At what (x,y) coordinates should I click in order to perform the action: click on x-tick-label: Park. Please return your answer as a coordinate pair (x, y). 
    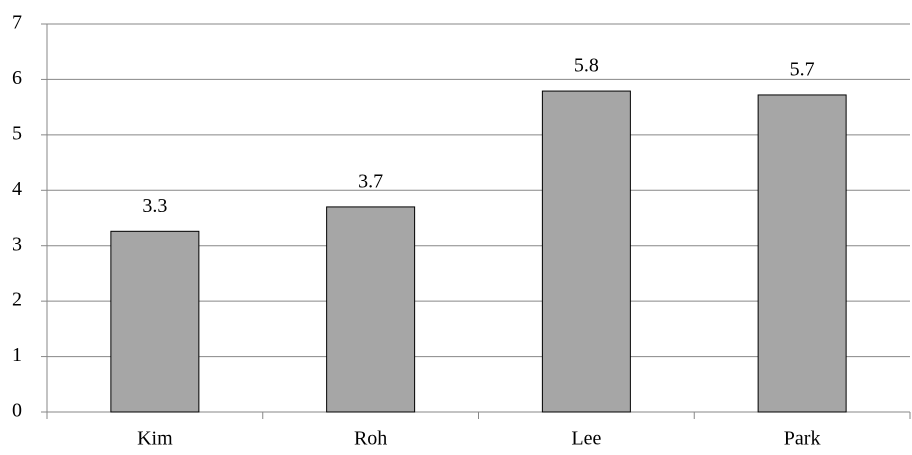
    Looking at the image, I should click on (802, 439).